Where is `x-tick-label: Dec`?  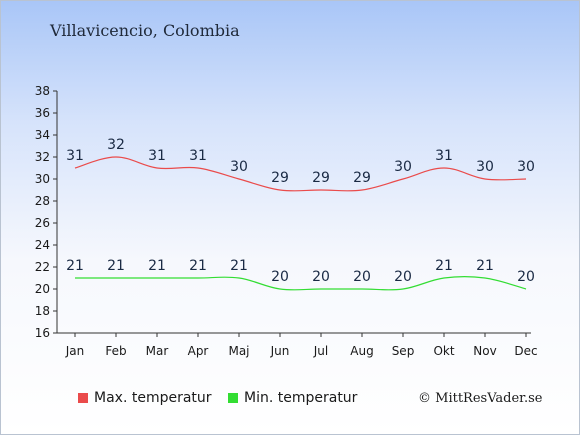 x-tick-label: Dec is located at coordinates (525, 351).